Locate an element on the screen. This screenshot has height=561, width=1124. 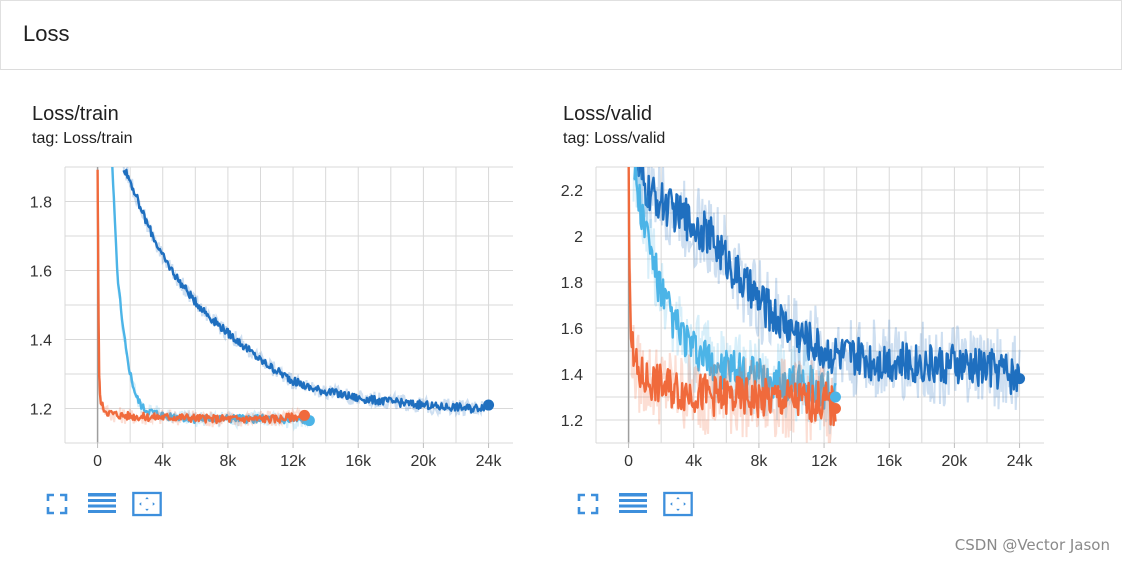
section-header: Loss is located at coordinates (561, 35).